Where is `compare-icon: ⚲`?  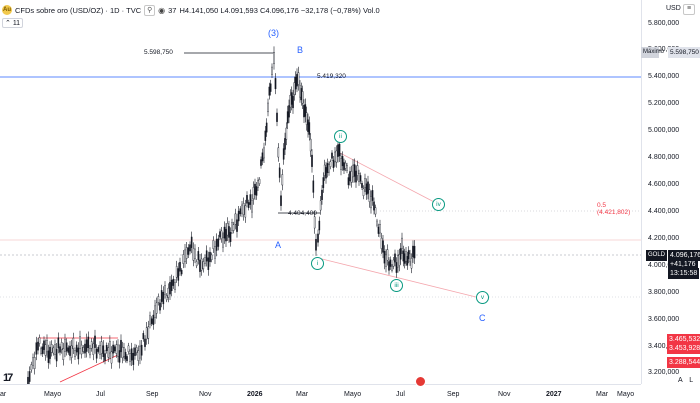
compare-icon: ⚲ is located at coordinates (150, 10).